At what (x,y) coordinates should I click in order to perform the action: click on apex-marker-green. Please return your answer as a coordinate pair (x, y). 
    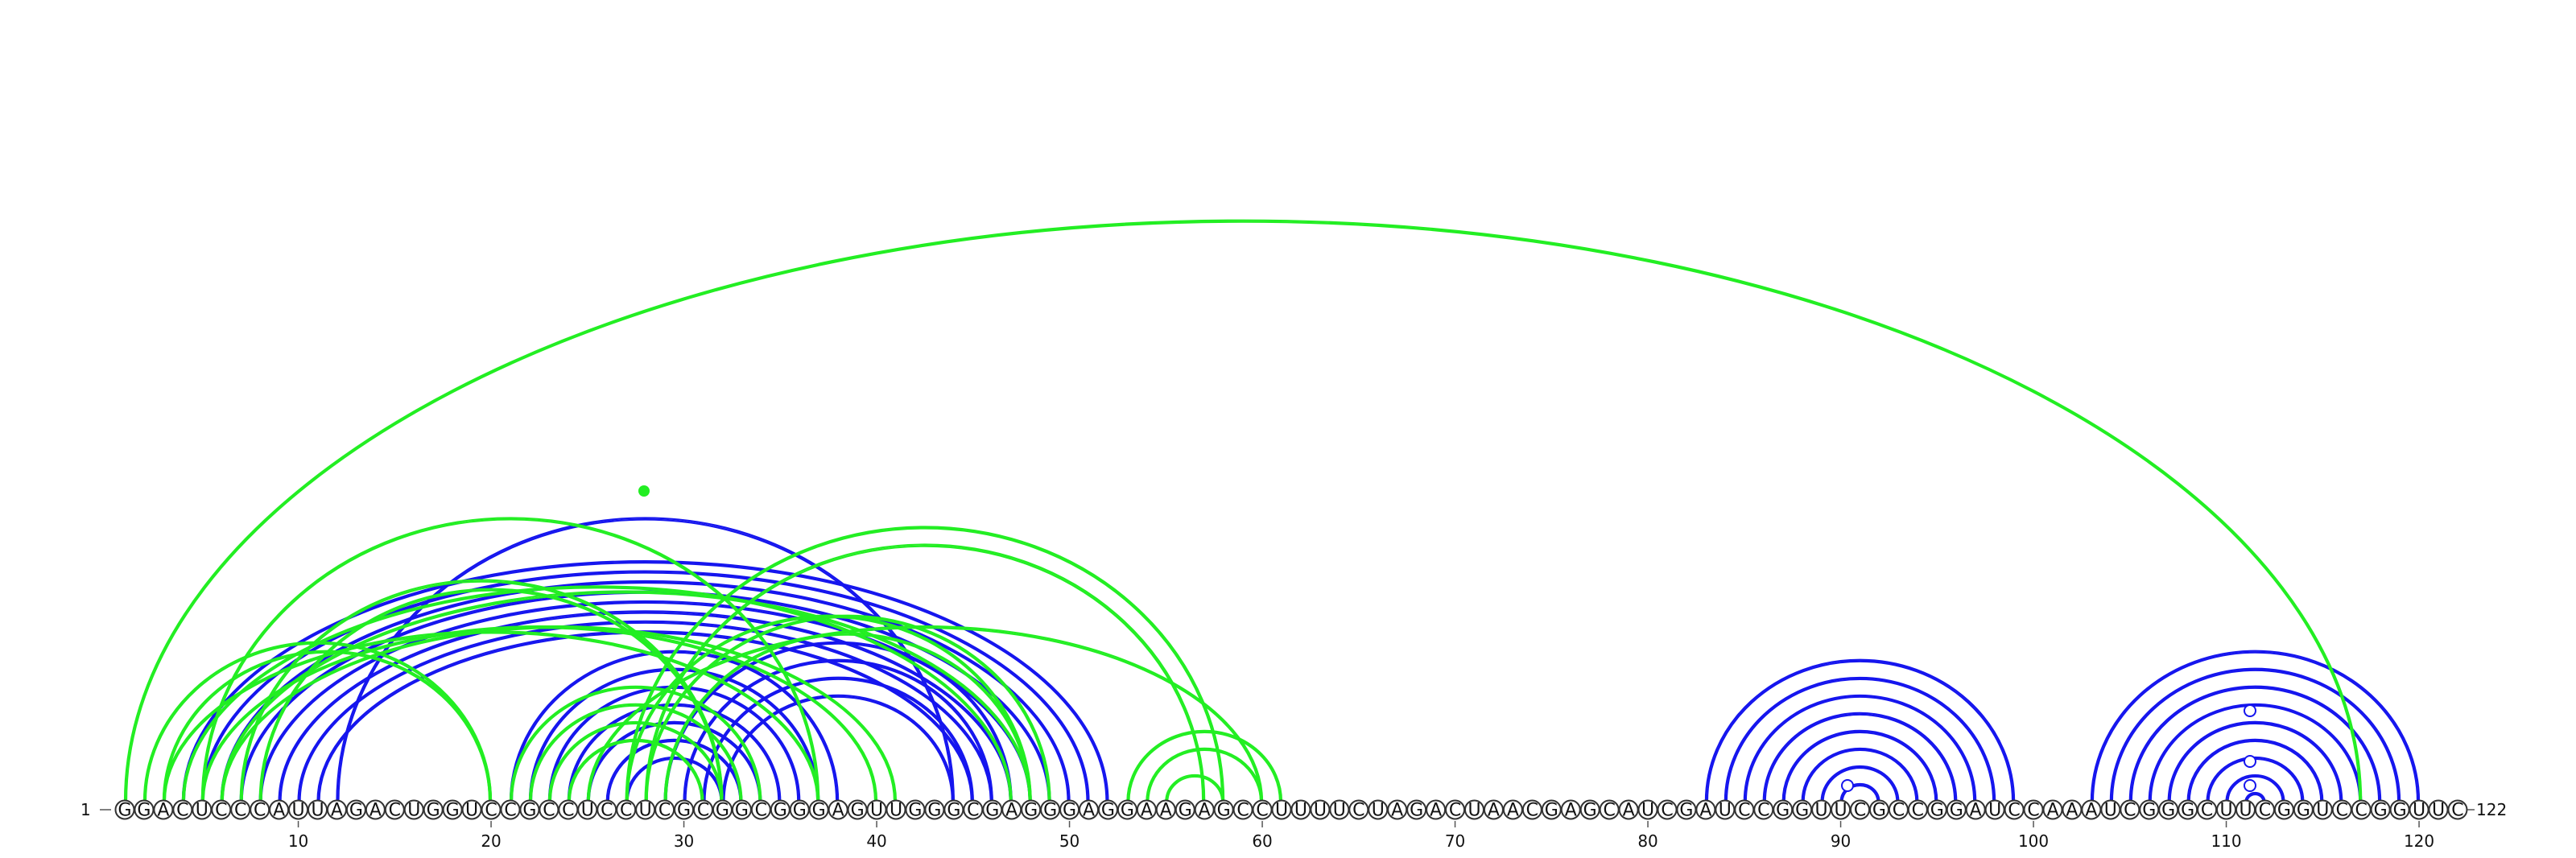
    Looking at the image, I should click on (644, 491).